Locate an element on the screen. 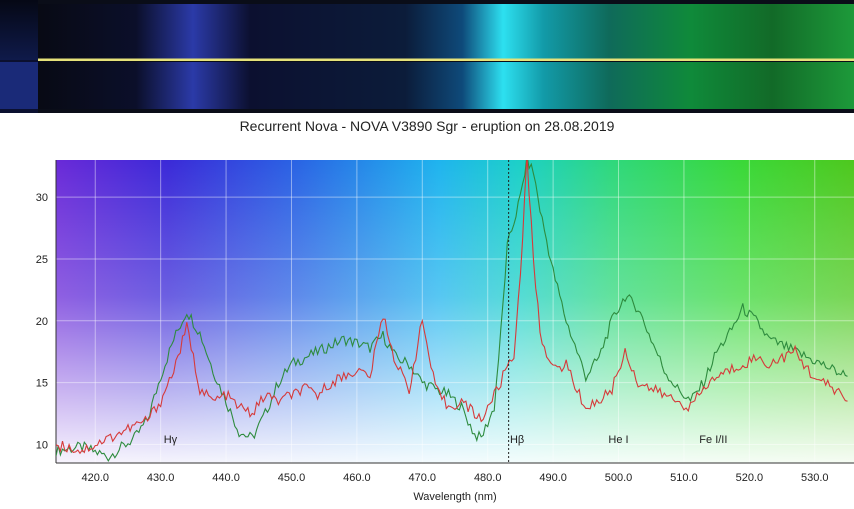  annotation-label: Hβ is located at coordinates (517, 440).